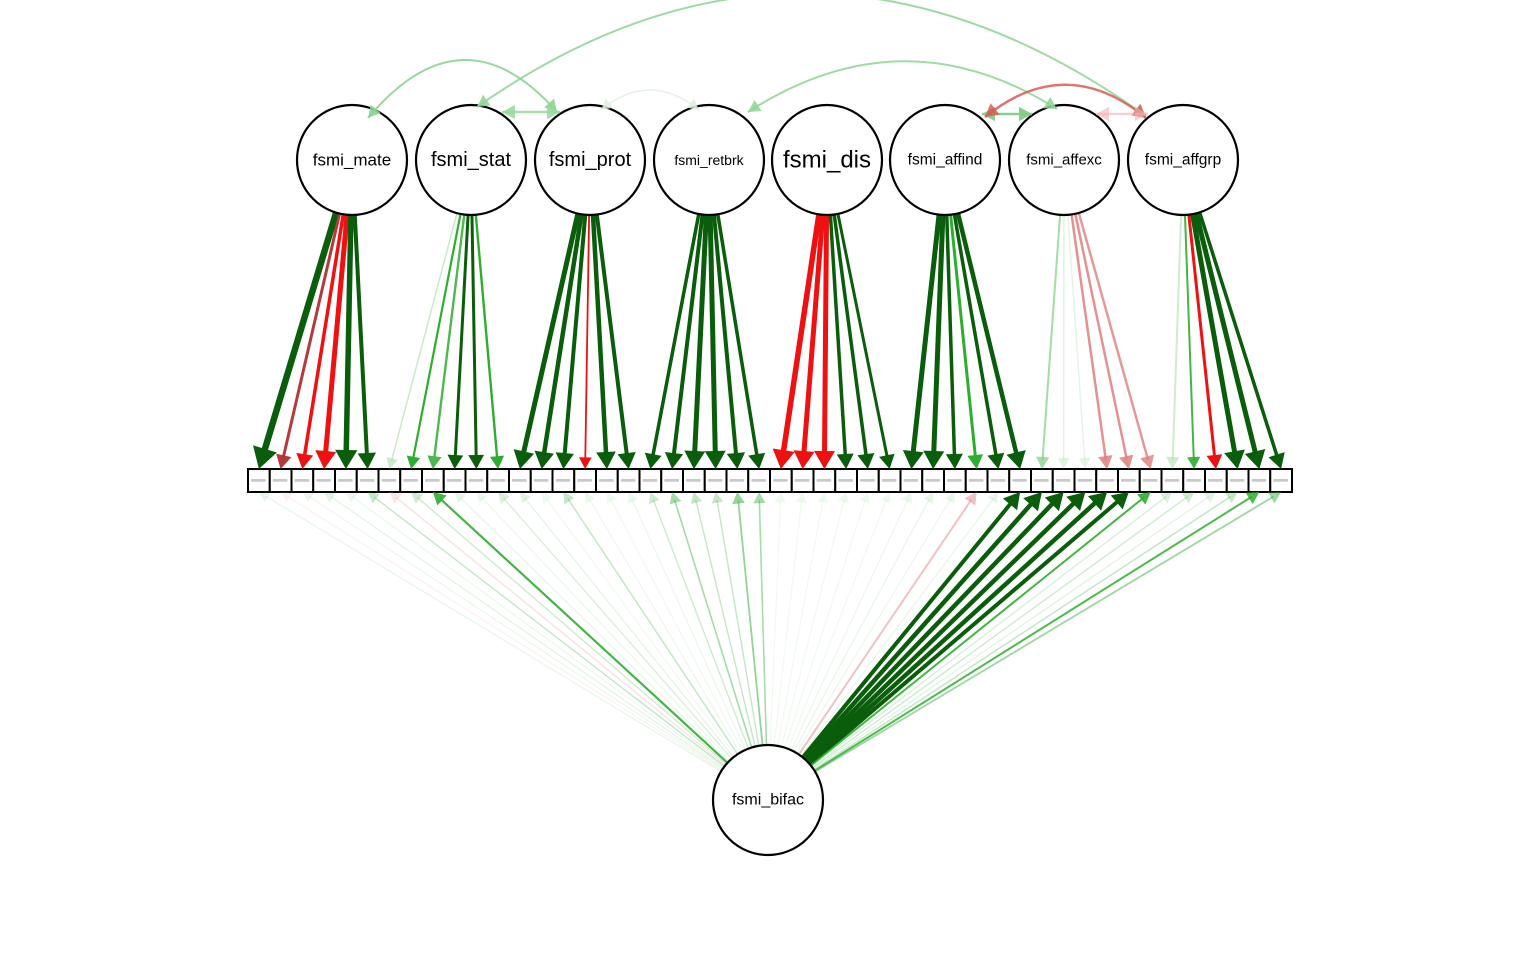  Describe the element at coordinates (1183, 160) in the screenshot. I see `latent-label-fsmi_affgrp: fsmi_affgrp` at that location.